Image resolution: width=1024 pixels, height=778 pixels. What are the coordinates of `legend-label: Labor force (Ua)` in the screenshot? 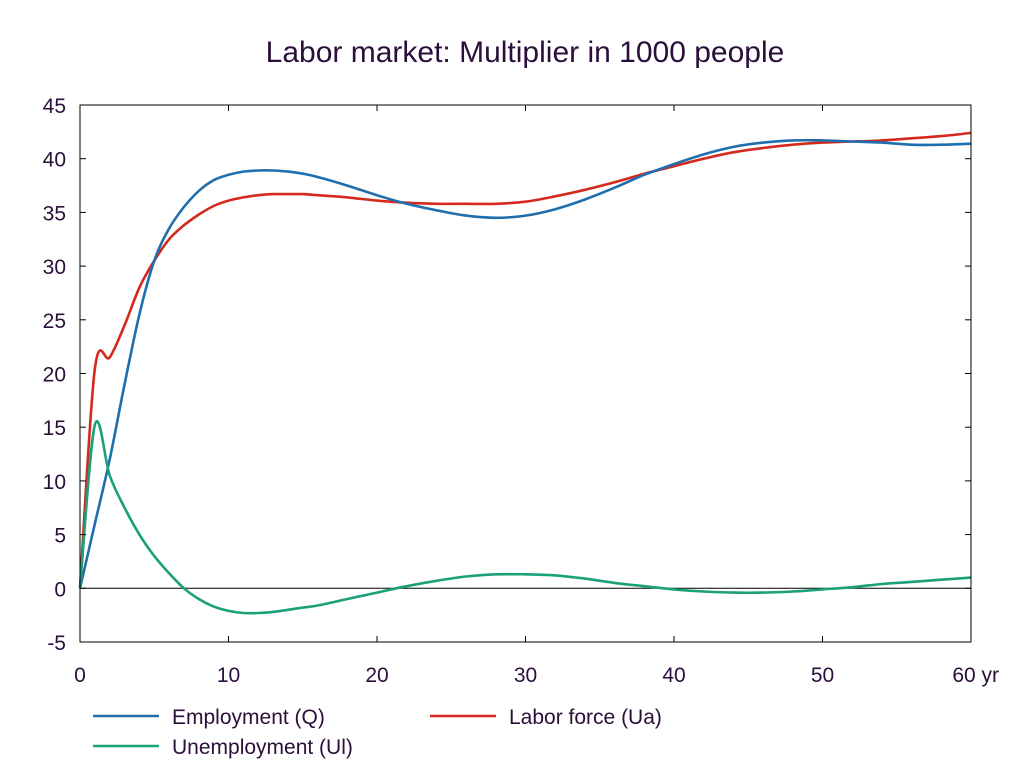 It's located at (585, 717).